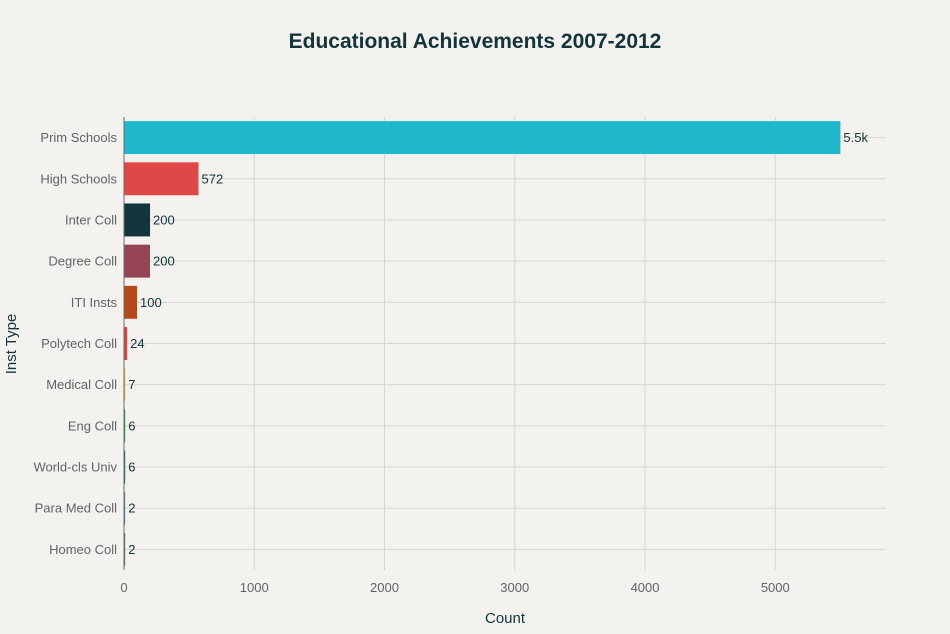 Image resolution: width=950 pixels, height=634 pixels. I want to click on y-tick-label: Homeo Coll, so click(83, 549).